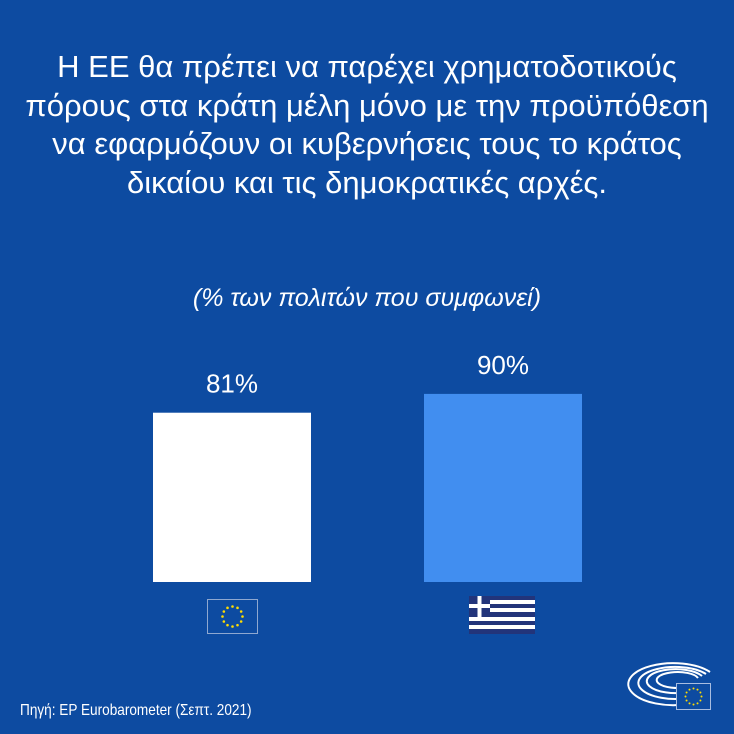  What do you see at coordinates (232, 616) in the screenshot?
I see `eu-flag-icon` at bounding box center [232, 616].